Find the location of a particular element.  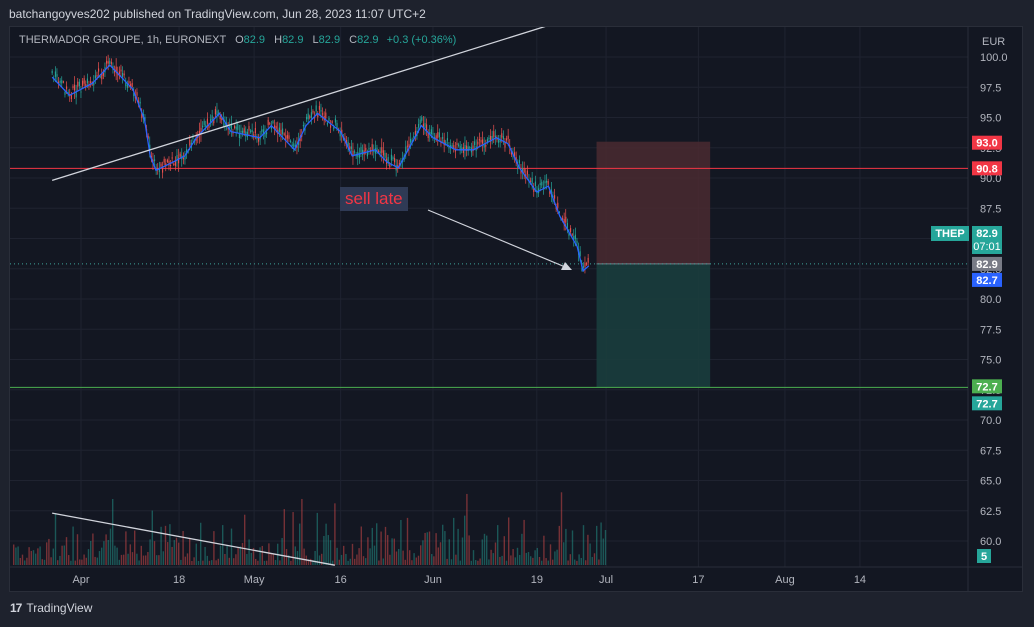

tradingview-brand: TradingView is located at coordinates (59, 608).